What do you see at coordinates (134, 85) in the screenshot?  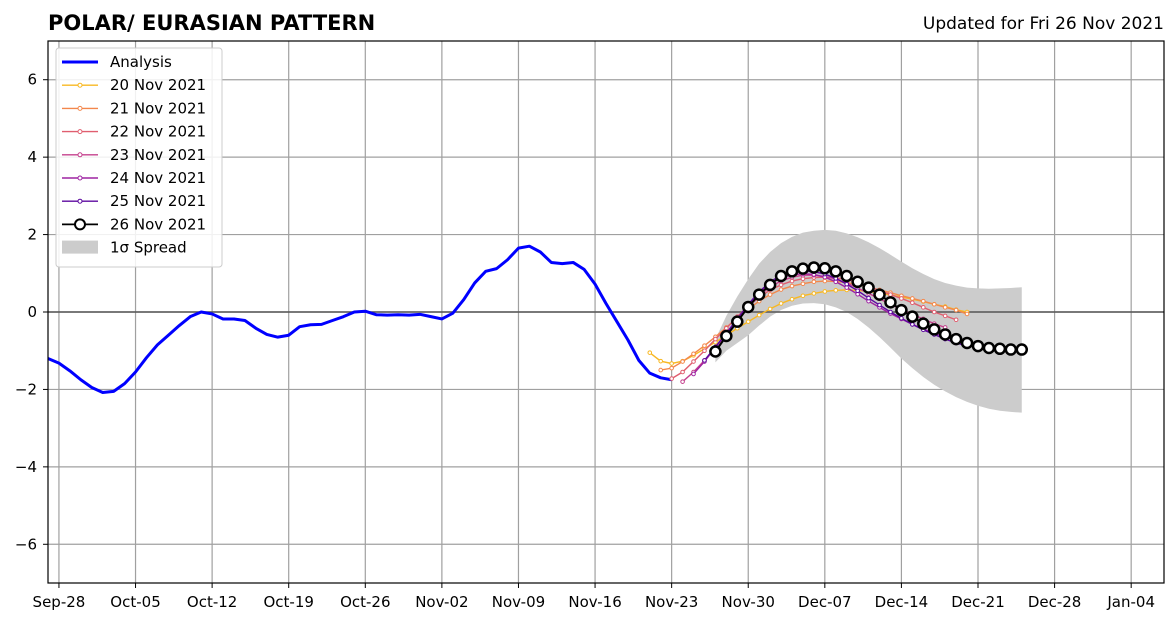 I see `legend-item: 20 Nov 2021` at bounding box center [134, 85].